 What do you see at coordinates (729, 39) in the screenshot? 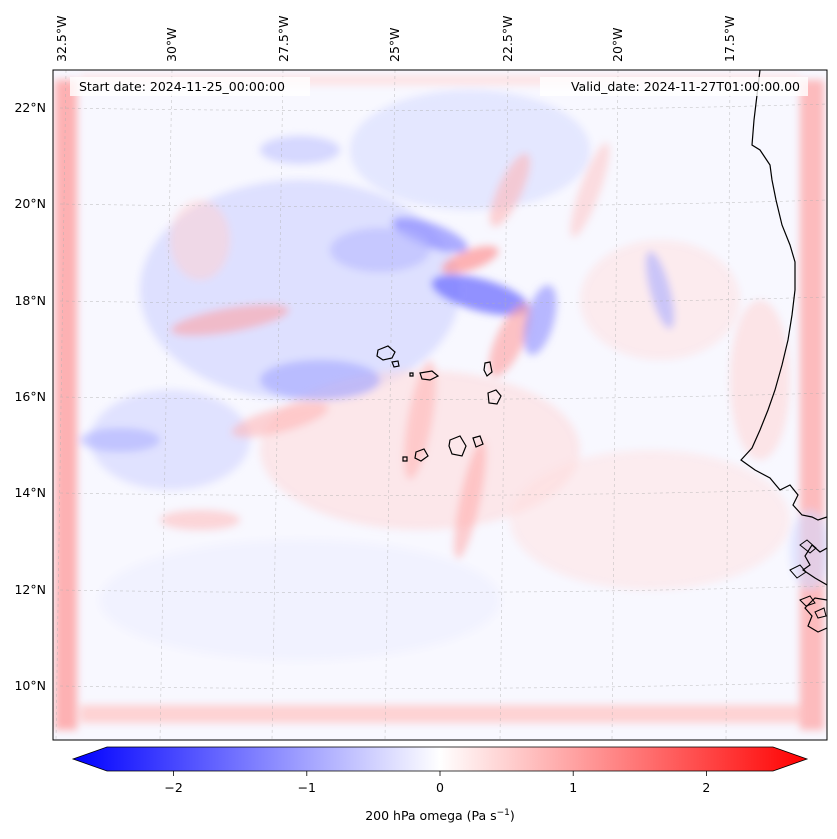
I see `lon-label: 17.5°W` at bounding box center [729, 39].